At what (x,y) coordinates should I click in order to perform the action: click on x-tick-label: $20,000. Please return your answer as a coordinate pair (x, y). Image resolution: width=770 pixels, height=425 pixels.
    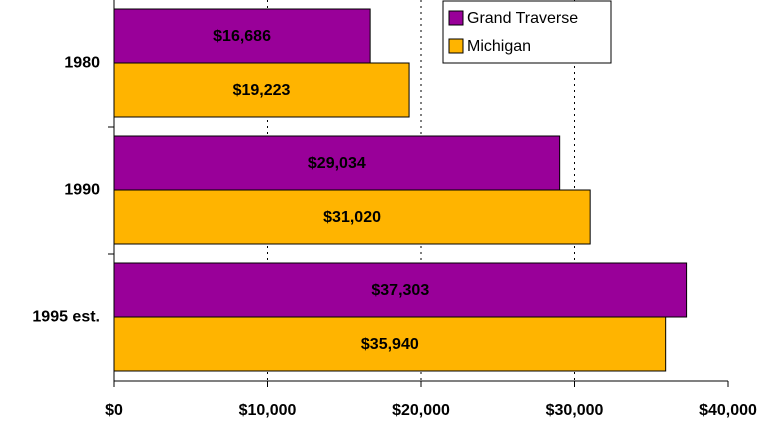
    Looking at the image, I should click on (421, 410).